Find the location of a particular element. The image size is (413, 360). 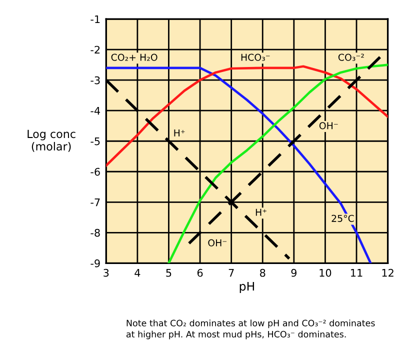

y-tick-label: -7 is located at coordinates (95, 202).